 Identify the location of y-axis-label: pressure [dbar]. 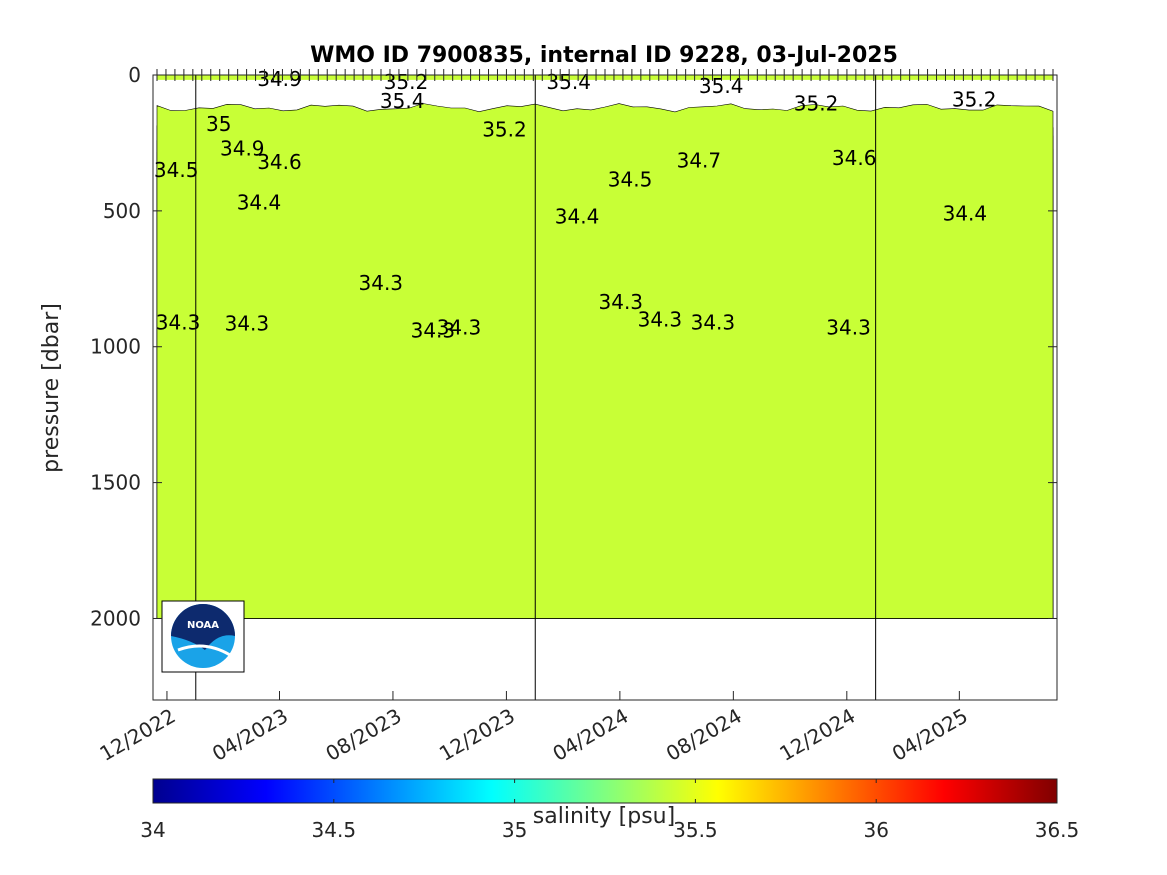
(51, 388).